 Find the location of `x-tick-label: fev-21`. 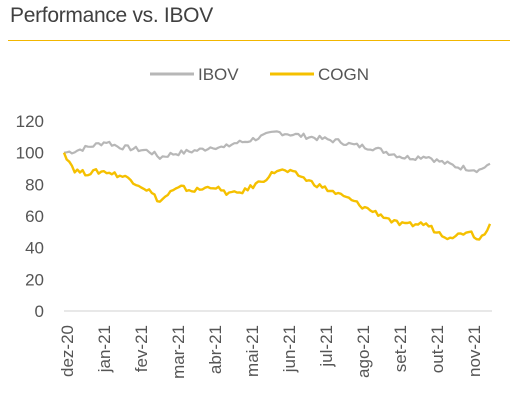

x-tick-label: fev-21 is located at coordinates (141, 348).